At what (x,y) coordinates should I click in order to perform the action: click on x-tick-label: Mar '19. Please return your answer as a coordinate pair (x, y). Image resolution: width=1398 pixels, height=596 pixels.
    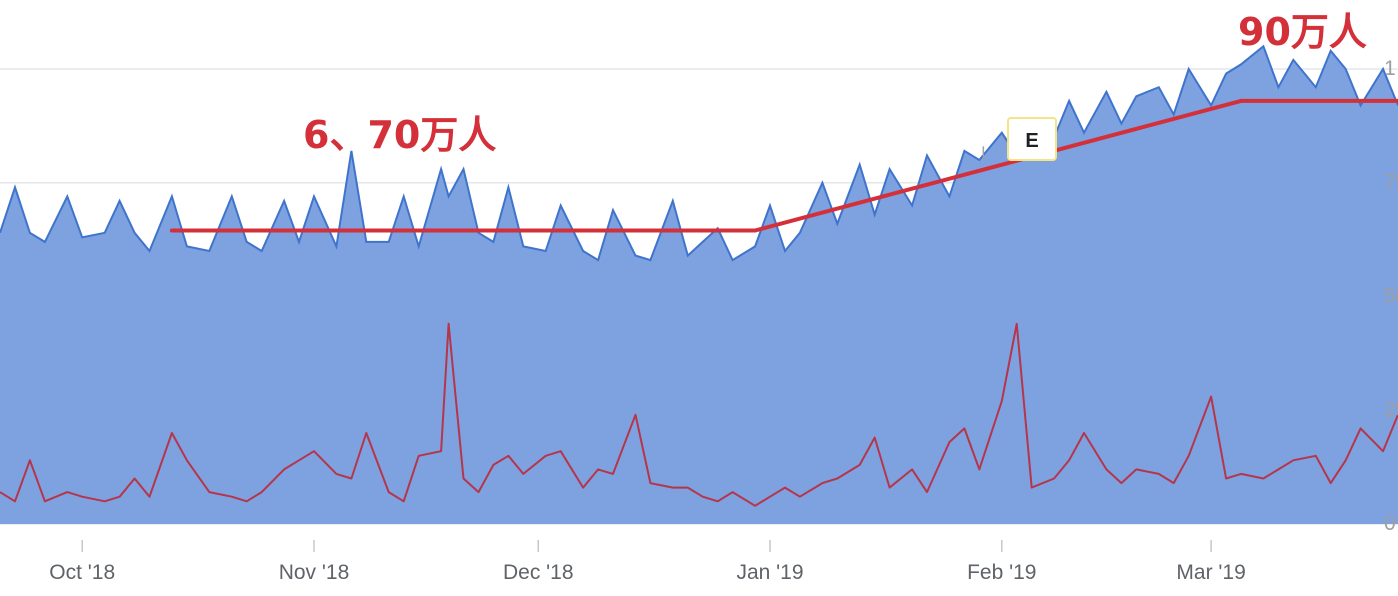
    Looking at the image, I should click on (1210, 572).